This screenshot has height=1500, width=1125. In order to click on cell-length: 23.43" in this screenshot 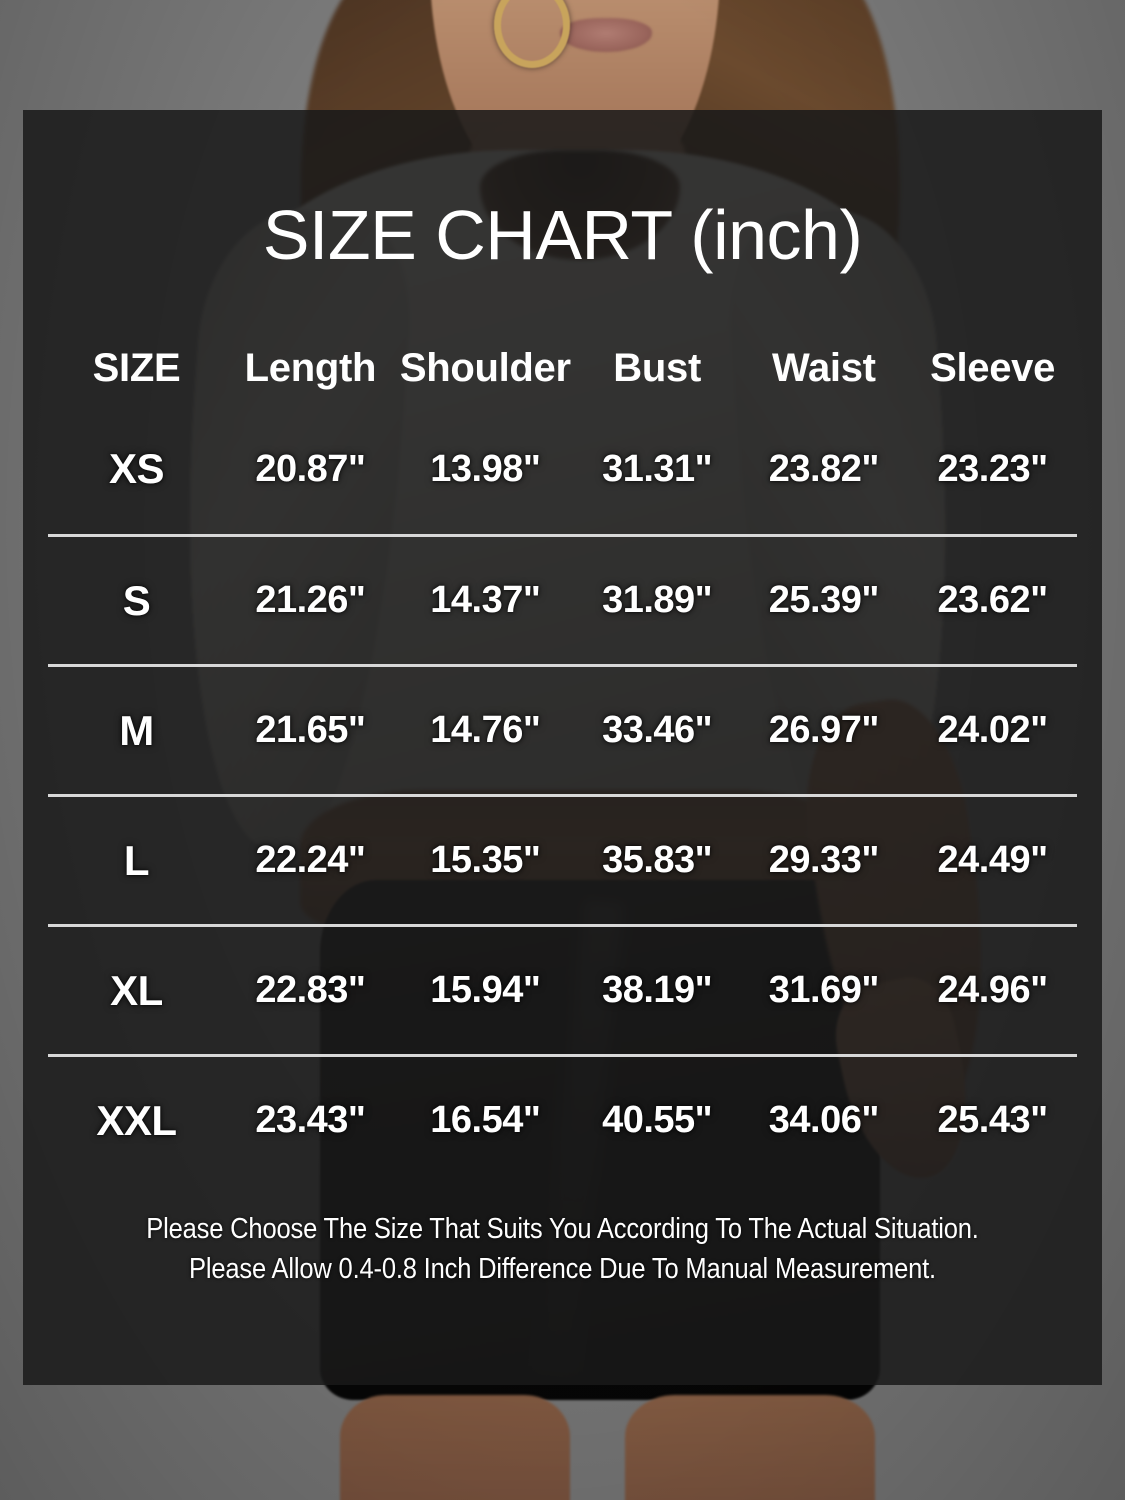, I will do `click(310, 1120)`.